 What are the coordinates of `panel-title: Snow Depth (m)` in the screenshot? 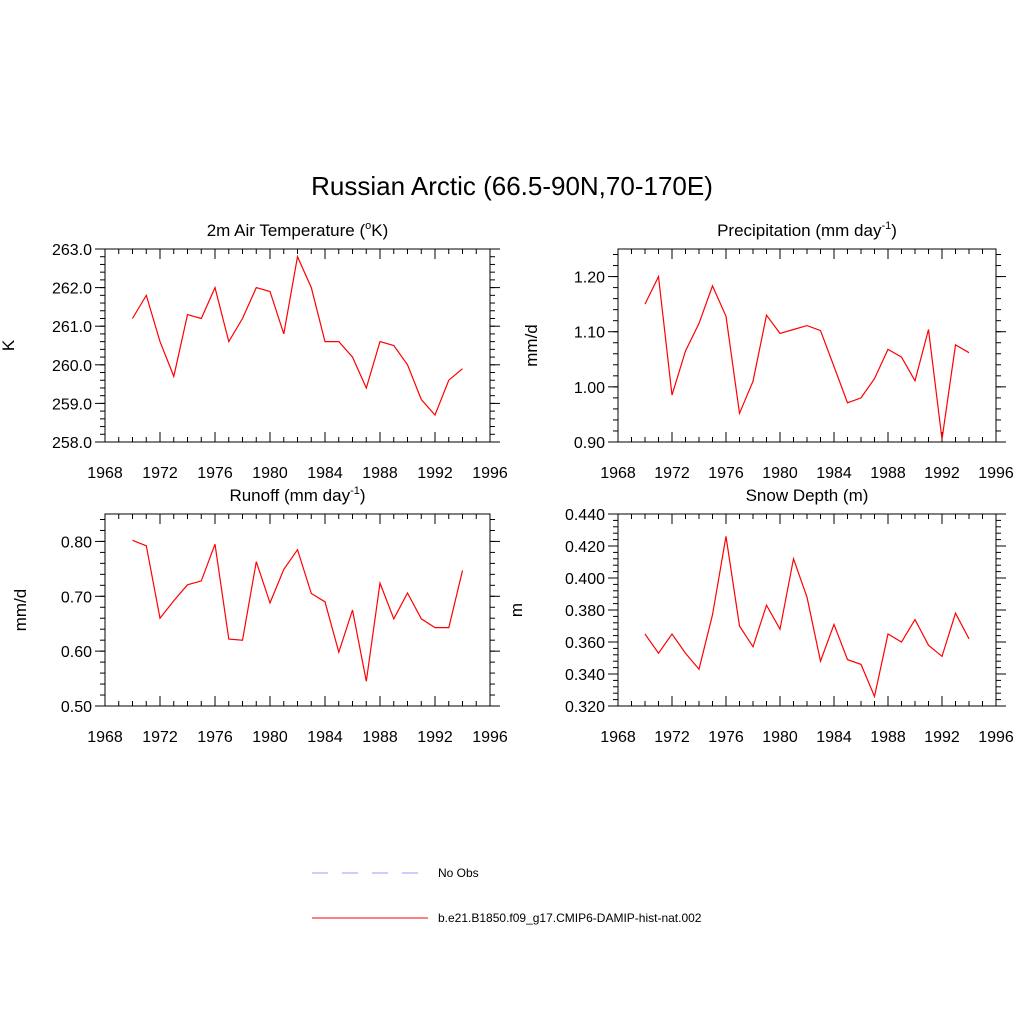 It's located at (807, 495).